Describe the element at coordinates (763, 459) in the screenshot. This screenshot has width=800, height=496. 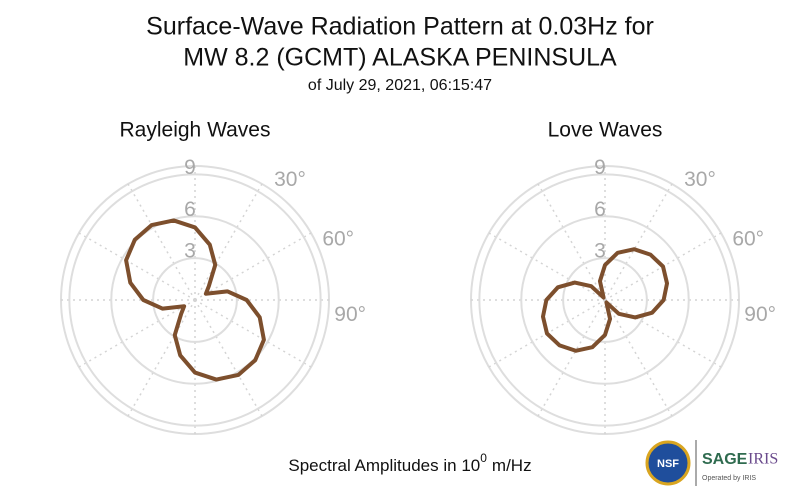
I see `logo-iris: IRIS` at that location.